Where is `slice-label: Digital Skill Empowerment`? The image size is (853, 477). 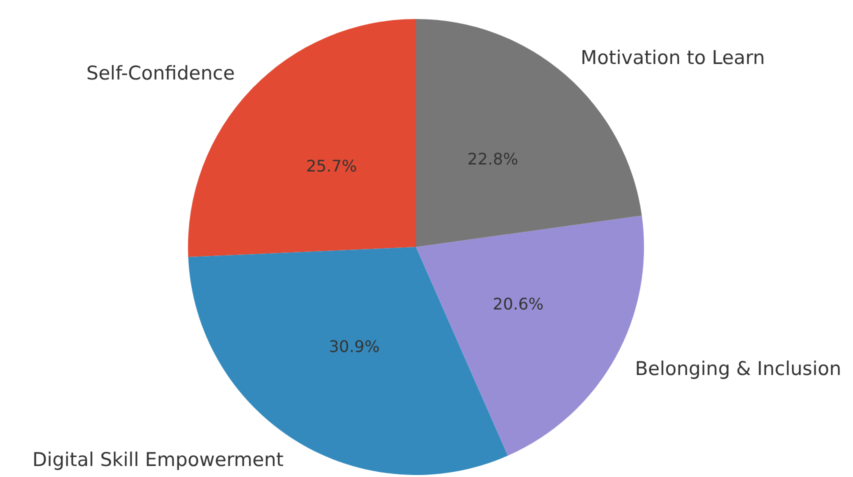 slice-label: Digital Skill Empowerment is located at coordinates (158, 460).